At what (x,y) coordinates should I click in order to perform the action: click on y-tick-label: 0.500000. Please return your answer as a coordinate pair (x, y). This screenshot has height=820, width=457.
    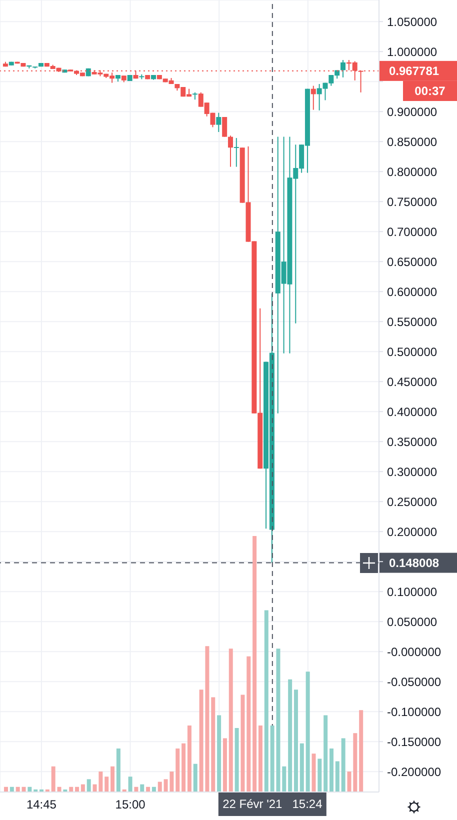
    Looking at the image, I should click on (412, 351).